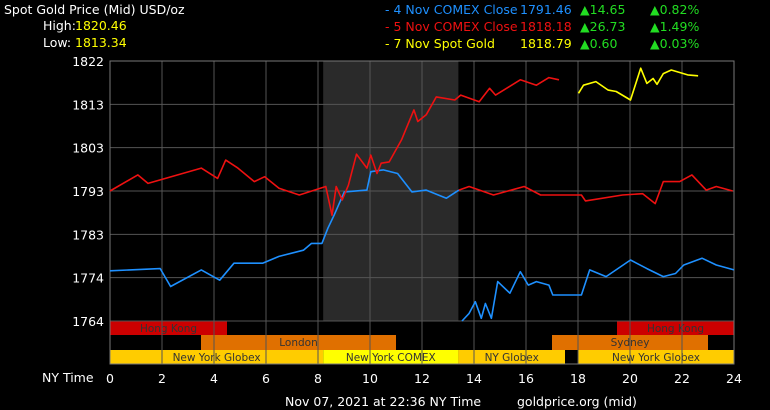  What do you see at coordinates (101, 25) in the screenshot?
I see `high-value: 1820.46` at bounding box center [101, 25].